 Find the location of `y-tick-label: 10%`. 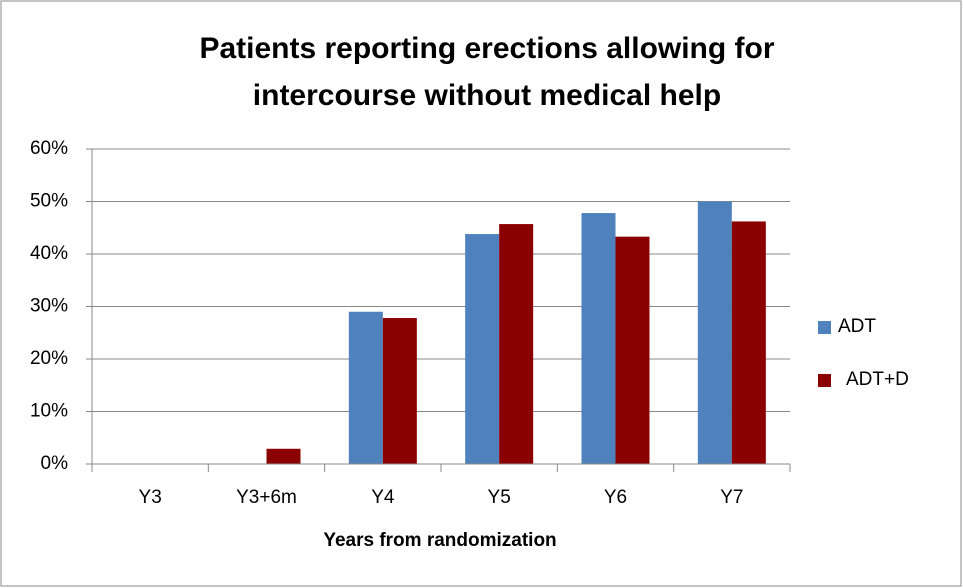

y-tick-label: 10% is located at coordinates (49, 411).